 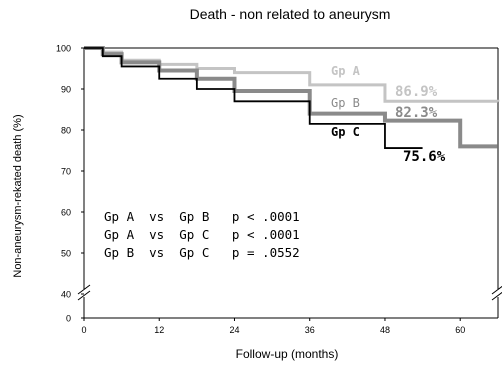 What do you see at coordinates (290, 14) in the screenshot?
I see `chart-title: Death - non related to aneurysm` at bounding box center [290, 14].